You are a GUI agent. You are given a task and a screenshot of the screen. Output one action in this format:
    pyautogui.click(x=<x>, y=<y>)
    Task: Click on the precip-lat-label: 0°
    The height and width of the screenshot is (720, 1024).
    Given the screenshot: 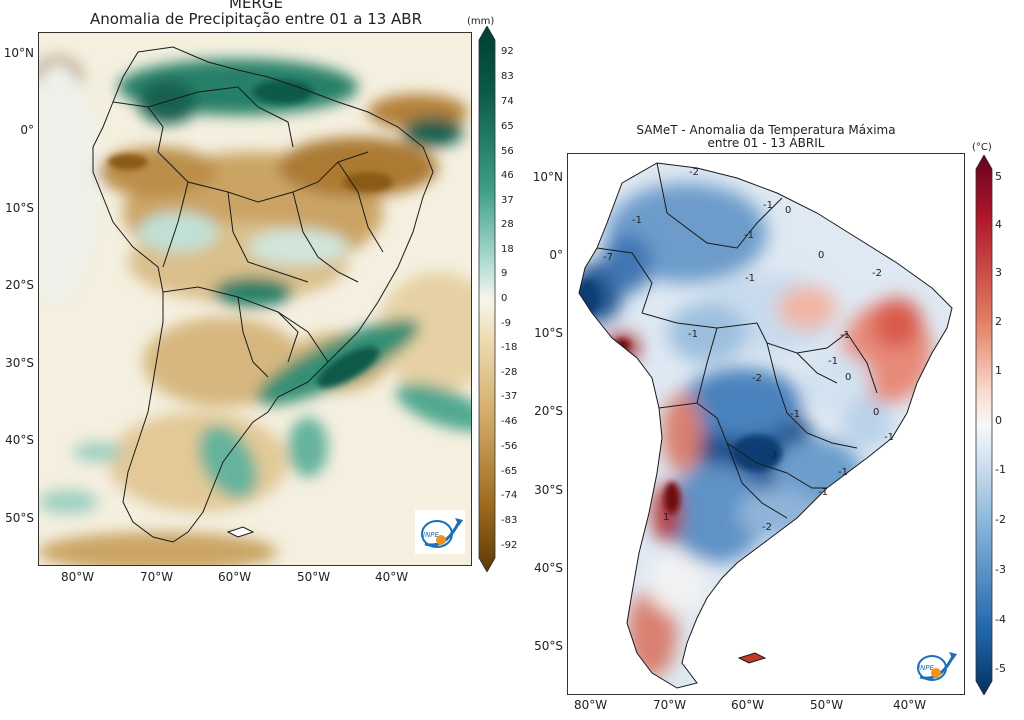 What is the action you would take?
    pyautogui.click(x=27, y=130)
    